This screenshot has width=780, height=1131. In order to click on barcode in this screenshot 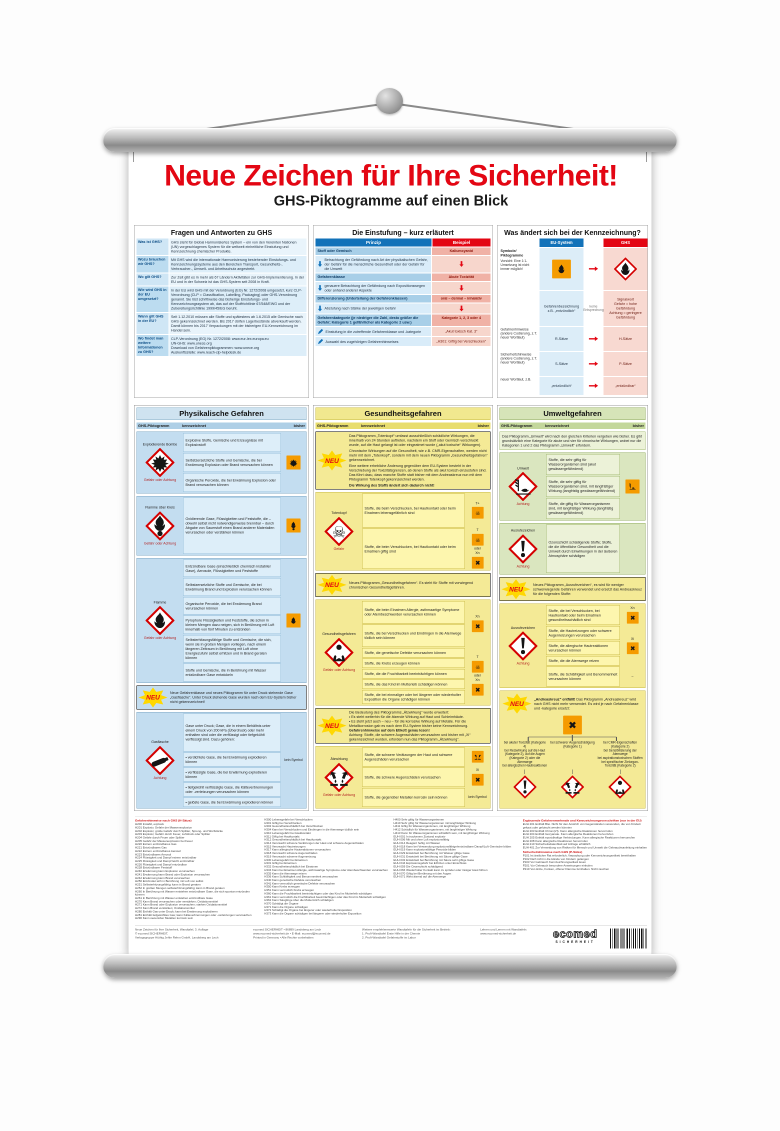, I will do `click(628, 938)`.